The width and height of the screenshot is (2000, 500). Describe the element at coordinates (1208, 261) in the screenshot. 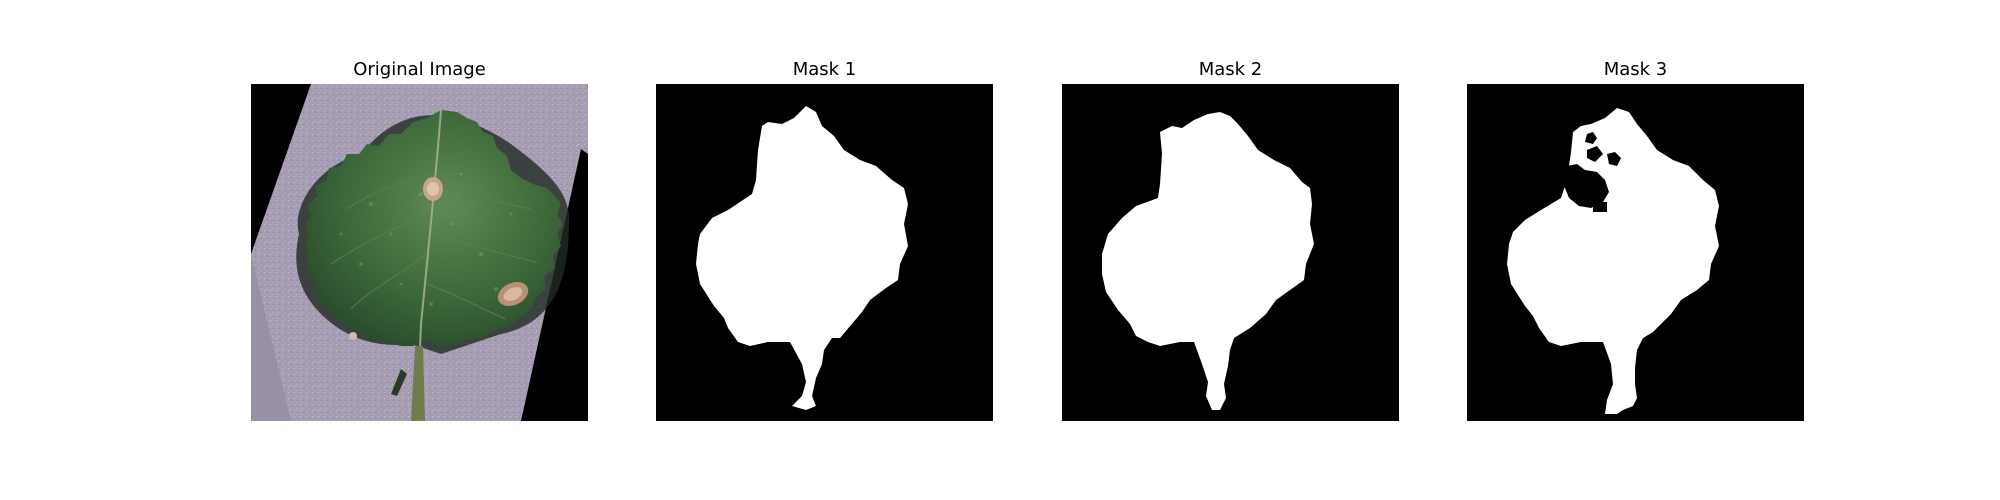

I see `mask-2-region` at that location.